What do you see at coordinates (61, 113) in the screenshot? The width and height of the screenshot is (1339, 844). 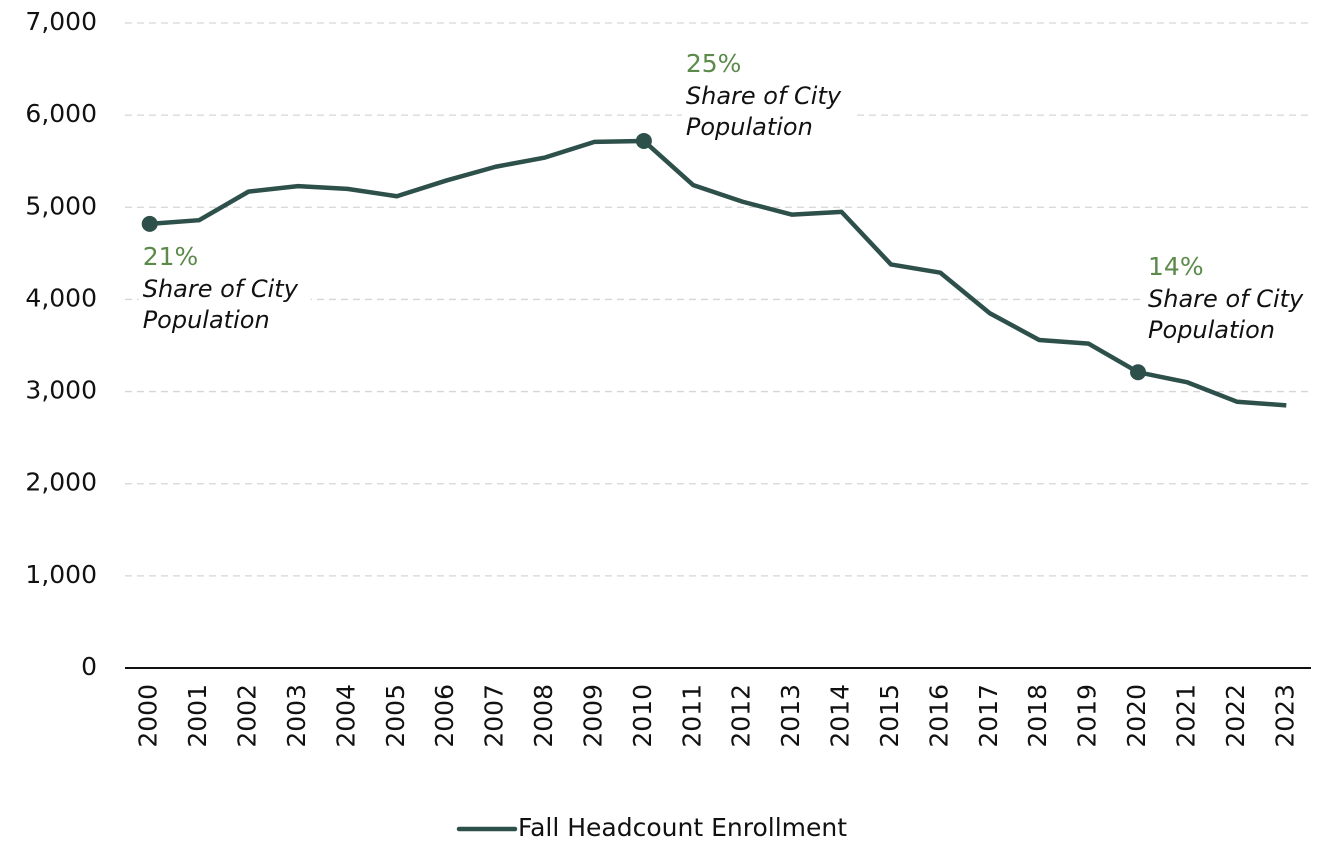 I see `y-tick-label: 6,000` at bounding box center [61, 113].